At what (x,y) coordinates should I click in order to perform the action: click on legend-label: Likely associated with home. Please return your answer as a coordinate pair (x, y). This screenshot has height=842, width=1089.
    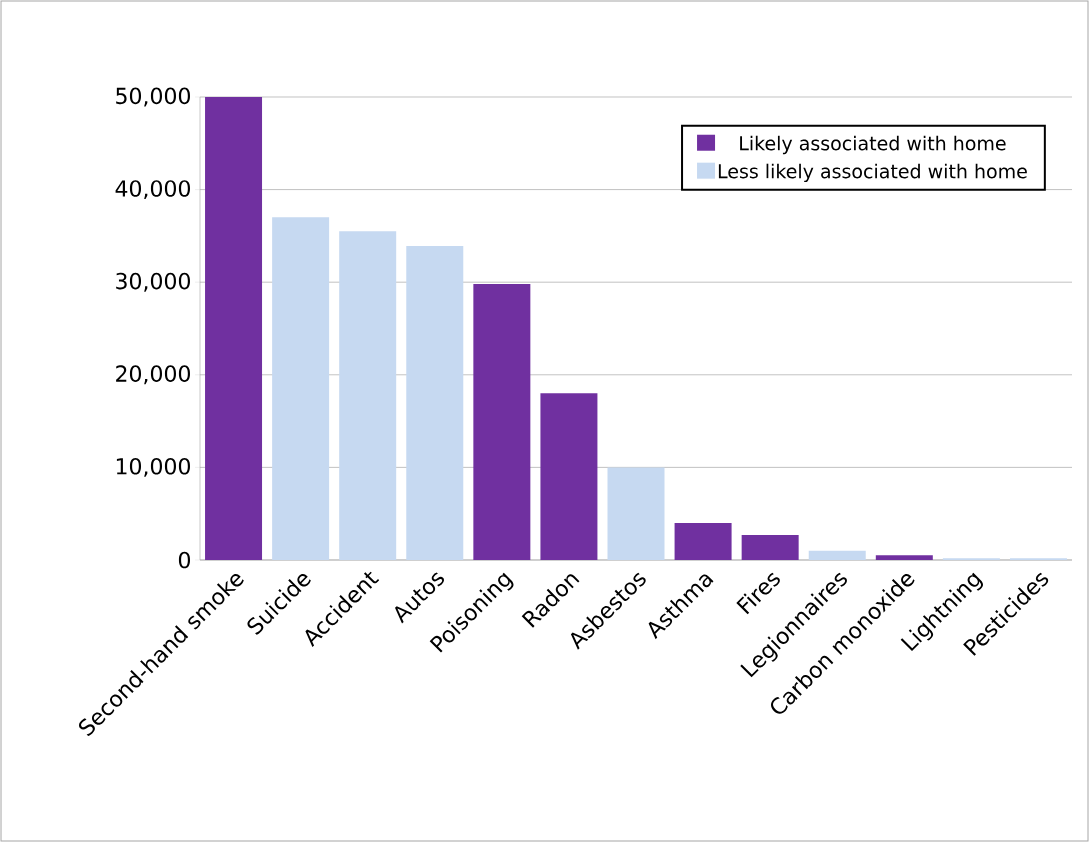
    Looking at the image, I should click on (873, 145).